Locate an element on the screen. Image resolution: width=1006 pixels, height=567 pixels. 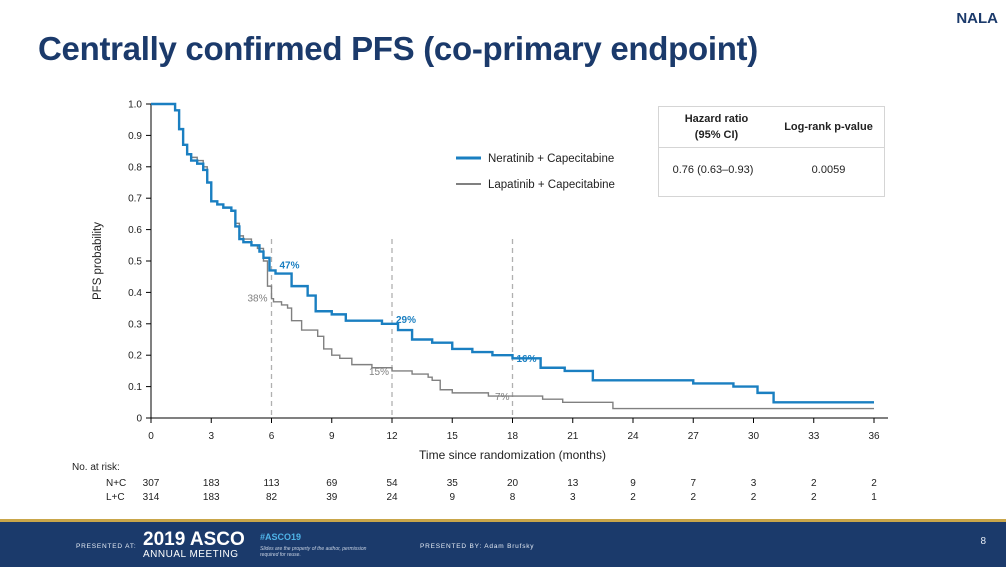
y-tick-label: 0.6 is located at coordinates (135, 230).